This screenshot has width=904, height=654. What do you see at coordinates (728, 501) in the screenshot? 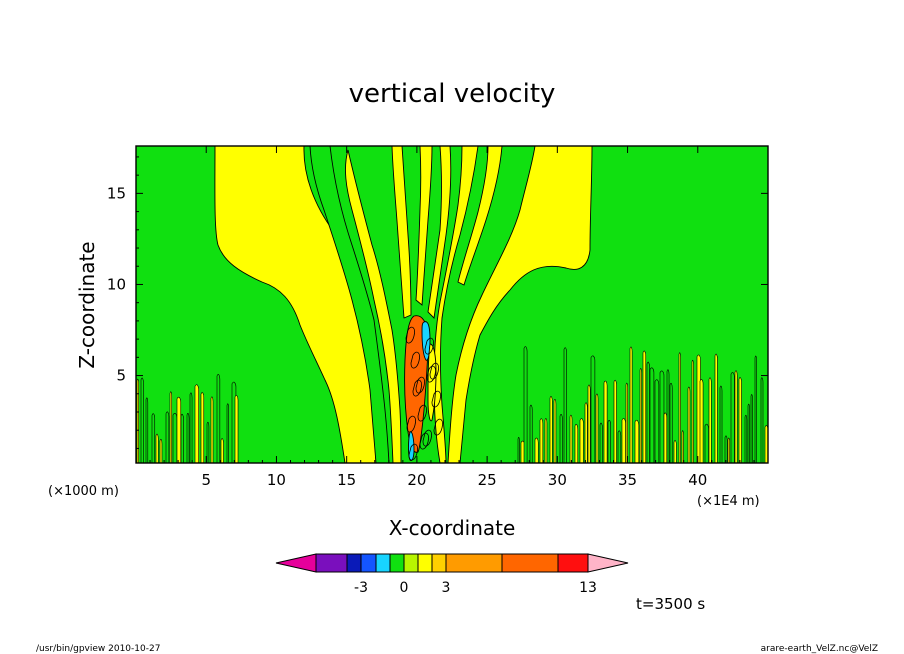
I see `x-unit-right: (×1E4 m)` at bounding box center [728, 501].